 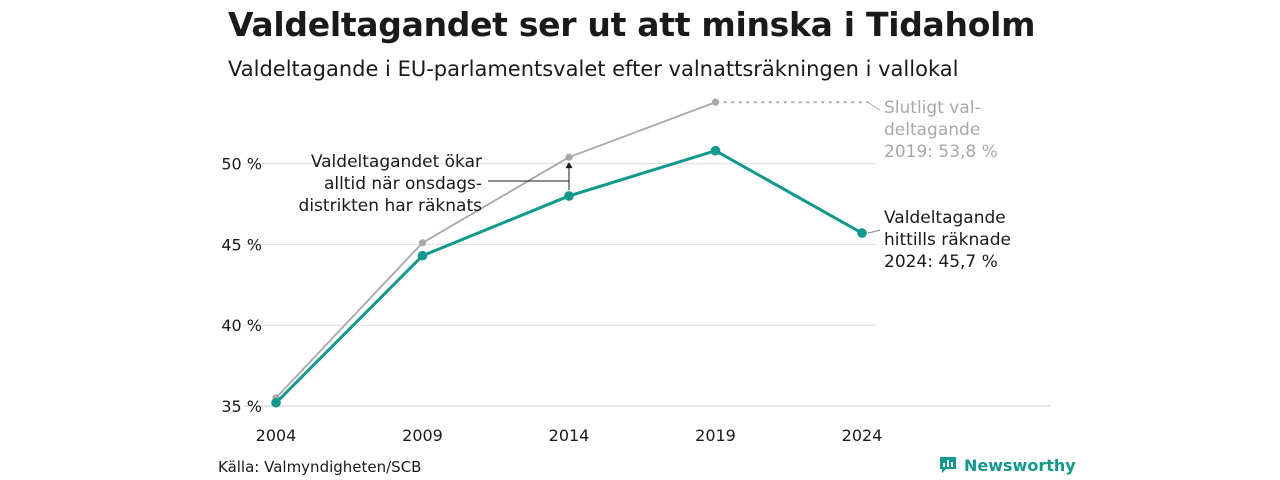 What do you see at coordinates (941, 152) in the screenshot?
I see `final-turnout-annotation: 2019: 53,8 %` at bounding box center [941, 152].